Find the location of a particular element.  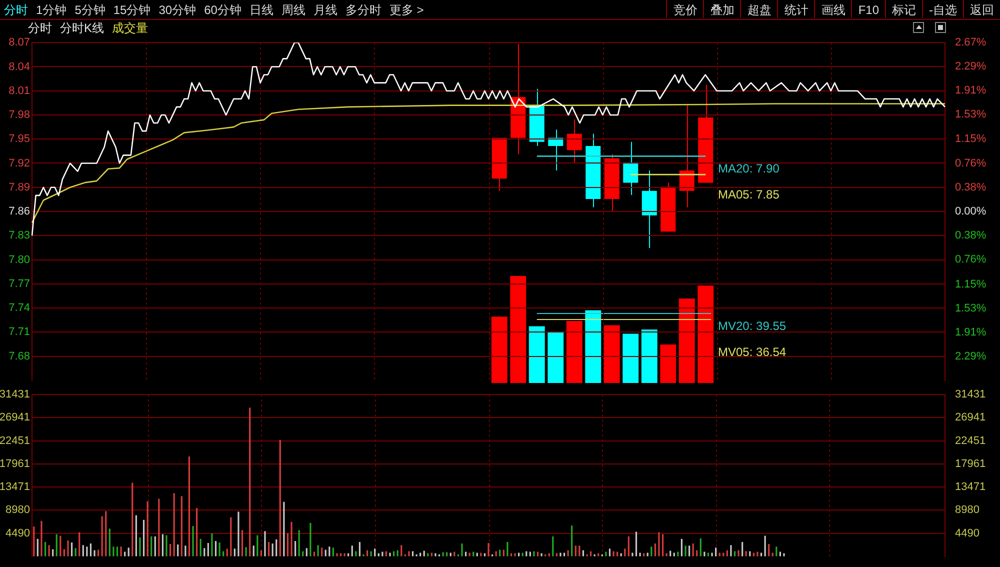

text: 分时K线 is located at coordinates (82, 28).